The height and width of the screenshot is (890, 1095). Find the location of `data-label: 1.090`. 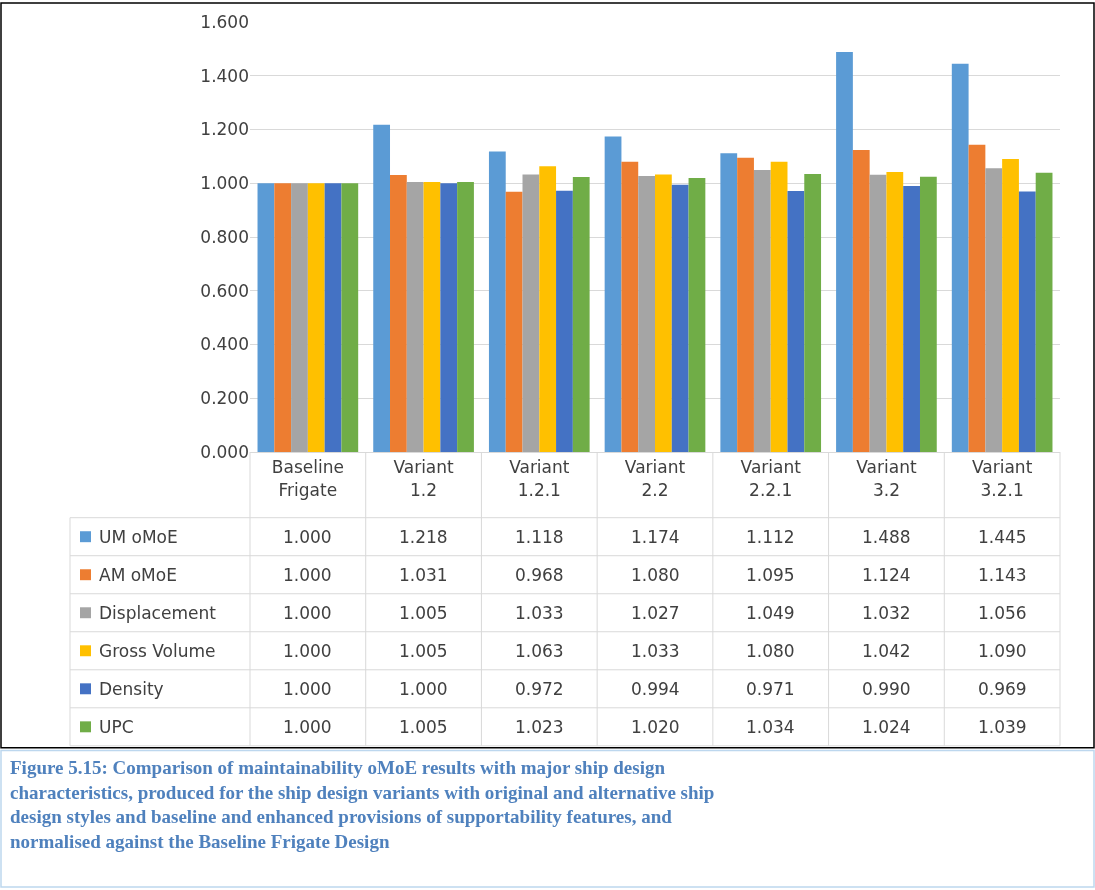

data-label: 1.090 is located at coordinates (1002, 651).